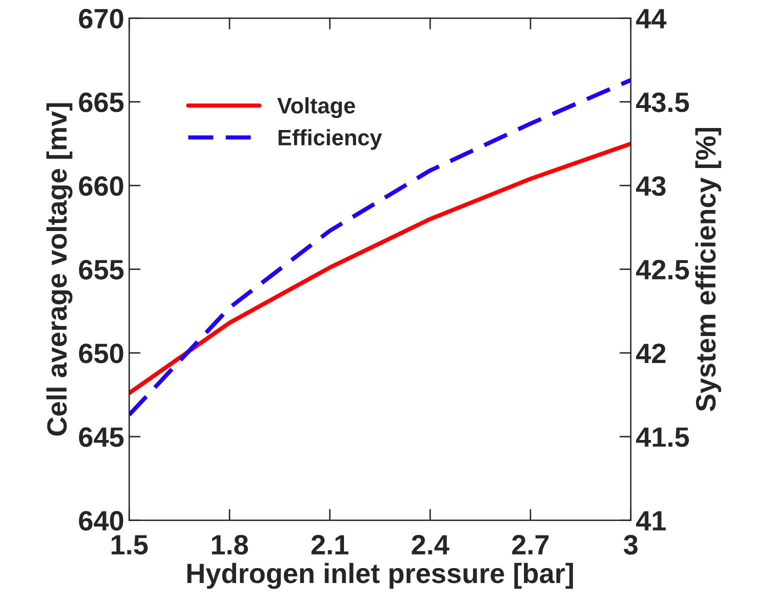 This screenshot has width=760, height=605. Describe the element at coordinates (662, 270) in the screenshot. I see `y2-tick-label: 42.5` at that location.